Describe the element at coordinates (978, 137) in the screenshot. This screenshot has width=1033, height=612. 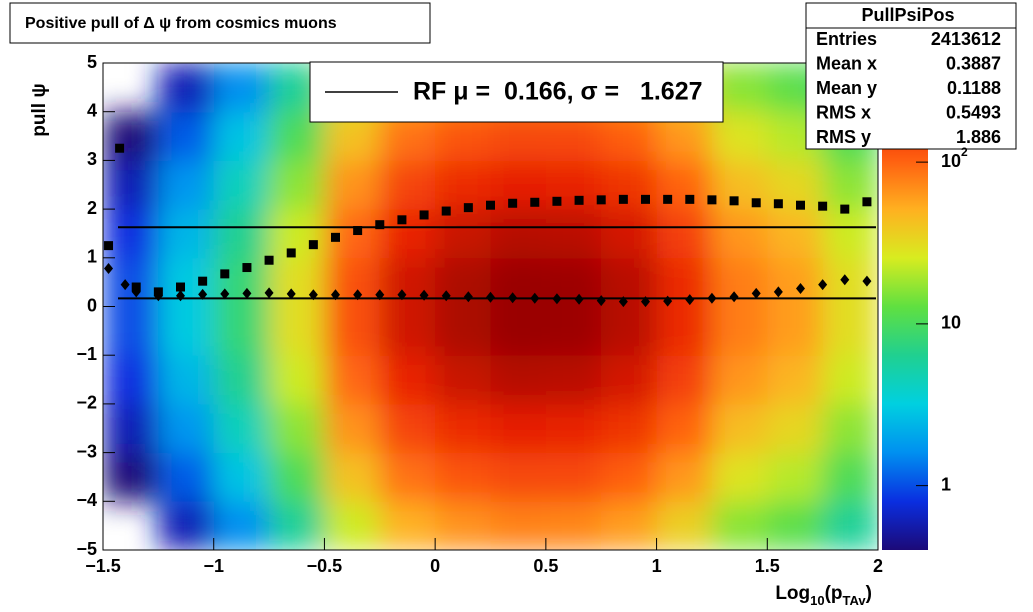
I see `stats-value: 1.886` at that location.